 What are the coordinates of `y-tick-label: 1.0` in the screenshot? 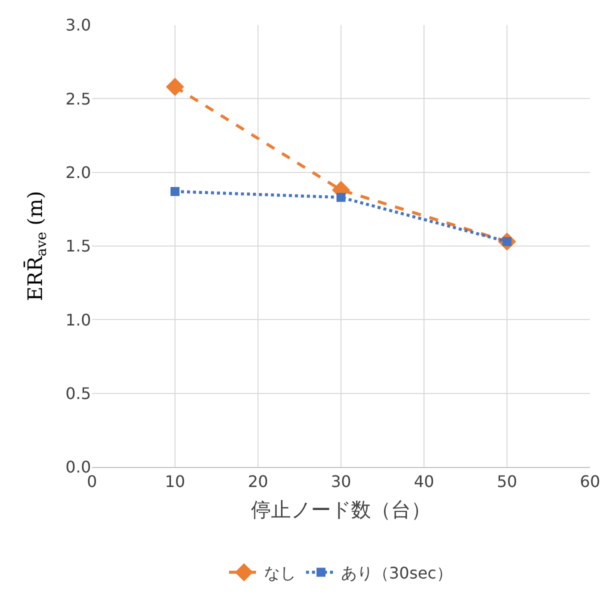 It's located at (78, 320).